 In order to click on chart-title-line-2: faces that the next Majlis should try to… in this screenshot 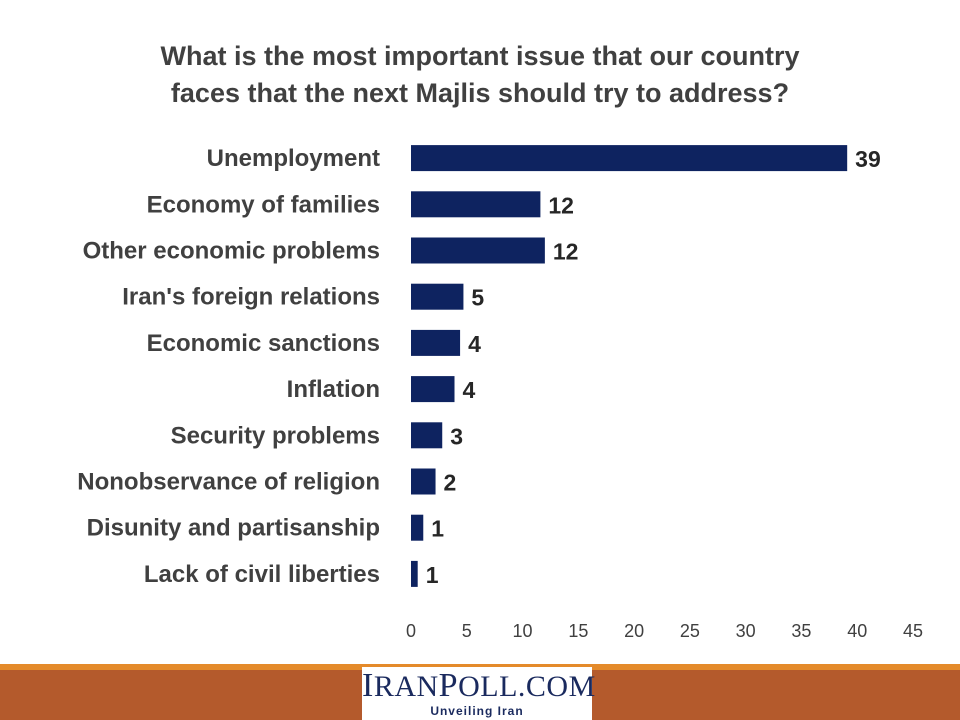, I will do `click(480, 93)`.